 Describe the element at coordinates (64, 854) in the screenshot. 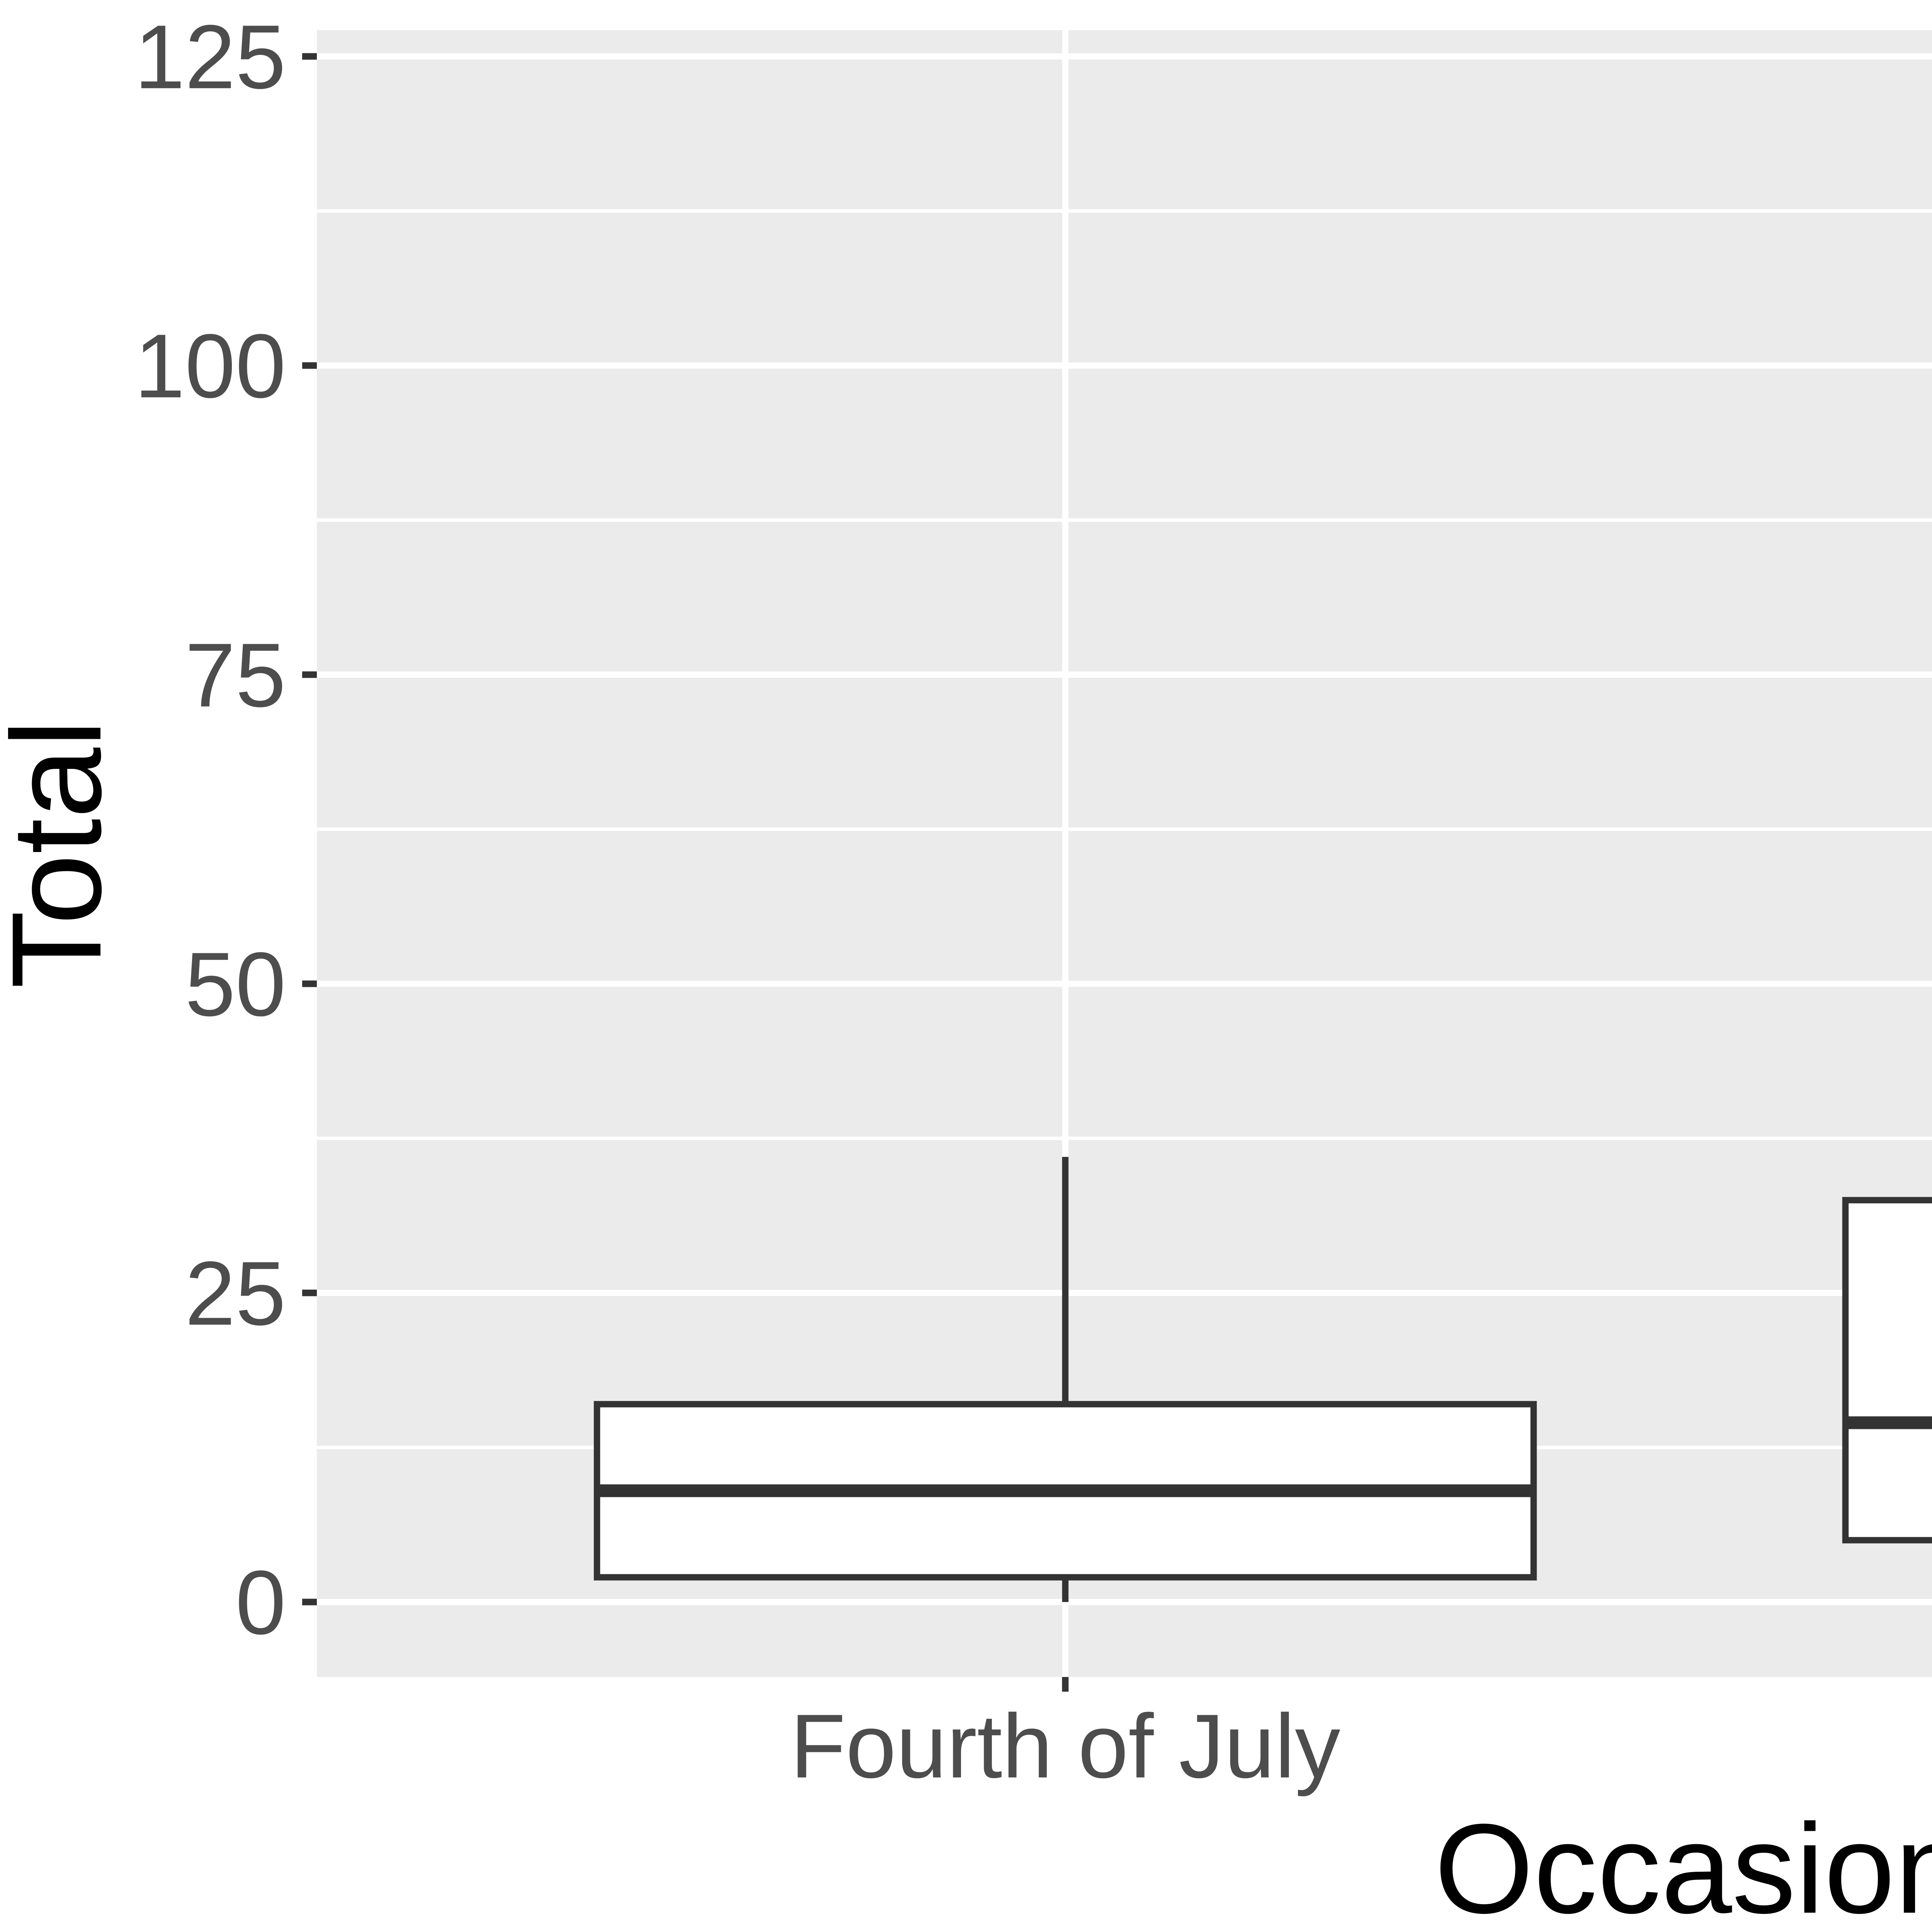

I see `y-axis-title: Total` at that location.